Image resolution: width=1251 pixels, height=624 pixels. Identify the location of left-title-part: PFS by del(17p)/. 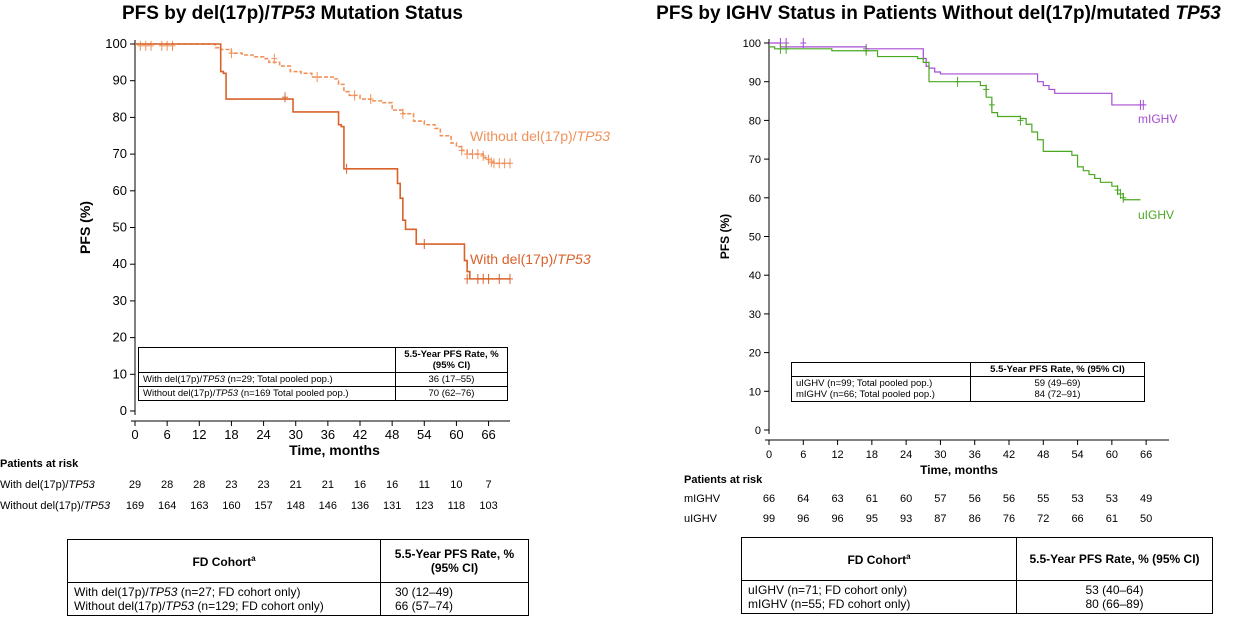
(195, 13).